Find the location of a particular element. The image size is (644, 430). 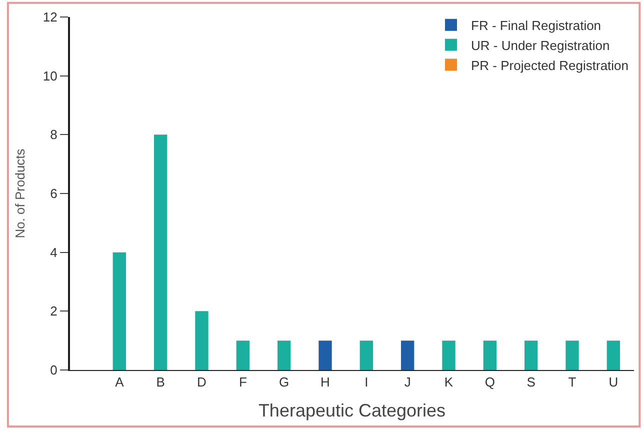

y-tick-label: 6 is located at coordinates (54, 194).